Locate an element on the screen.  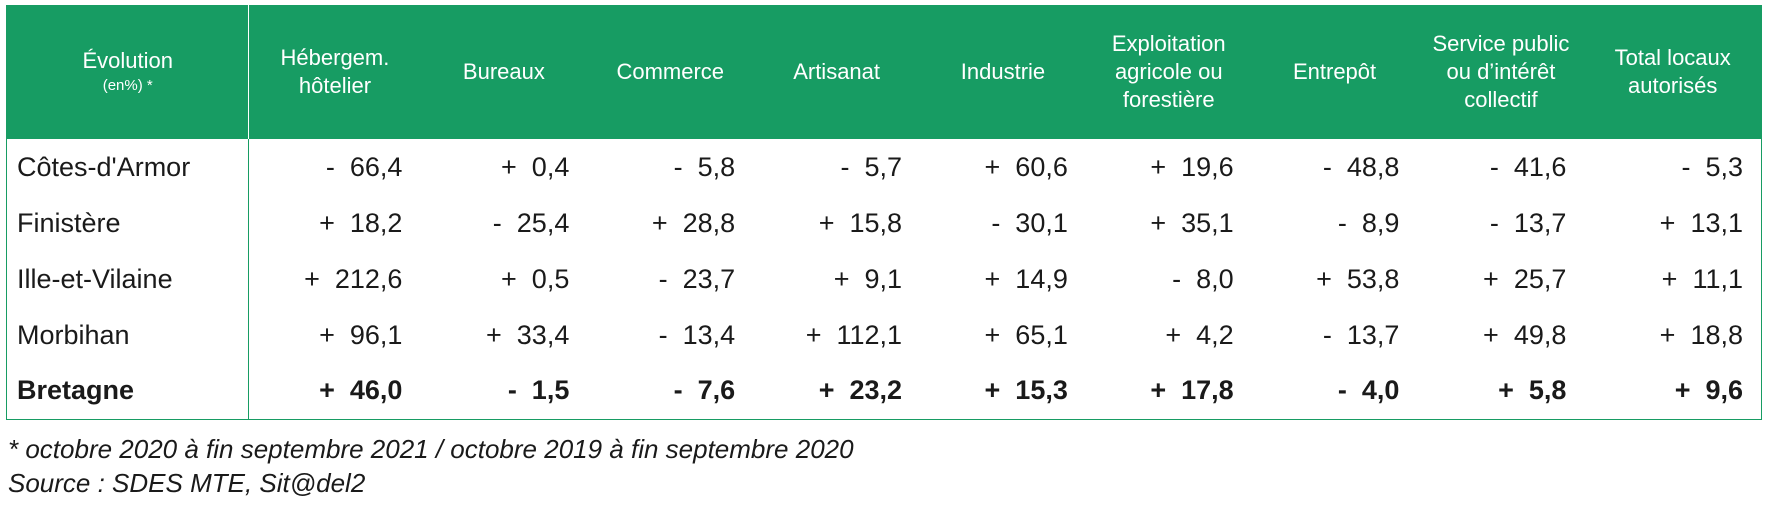
table-cell: - 41,6 is located at coordinates (1528, 166).